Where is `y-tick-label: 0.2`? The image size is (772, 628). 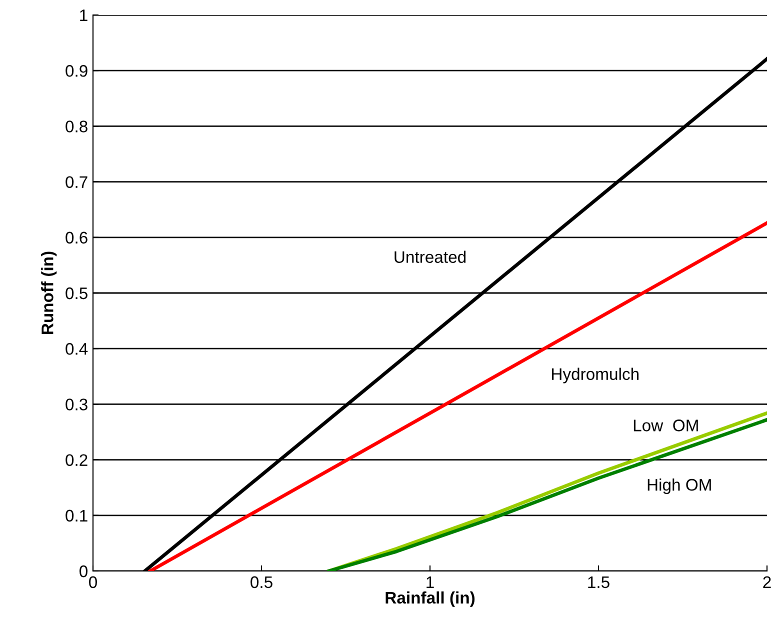 y-tick-label: 0.2 is located at coordinates (77, 460).